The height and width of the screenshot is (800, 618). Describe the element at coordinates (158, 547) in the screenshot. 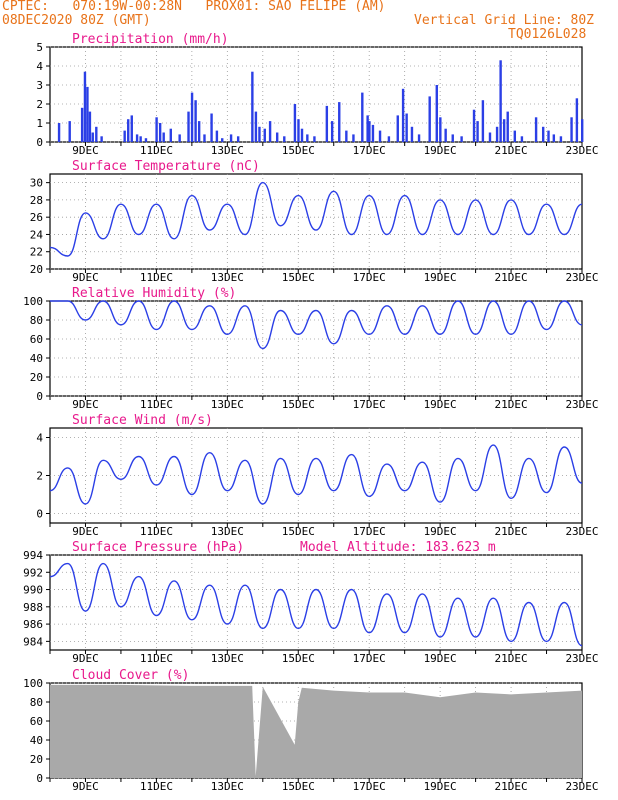

I see `panel-title-pres: Surface Pressure (hPa)` at that location.